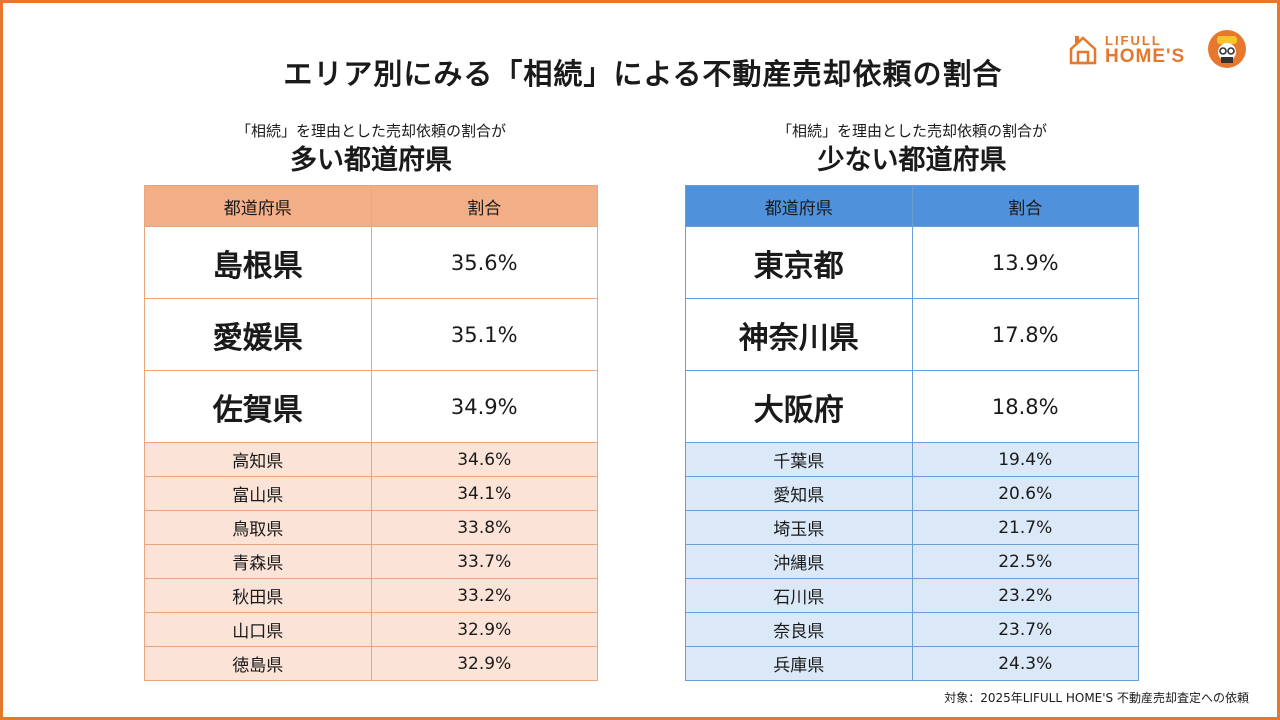 The height and width of the screenshot is (720, 1280). I want to click on table-row: 沖縄県 22.5%, so click(912, 561).